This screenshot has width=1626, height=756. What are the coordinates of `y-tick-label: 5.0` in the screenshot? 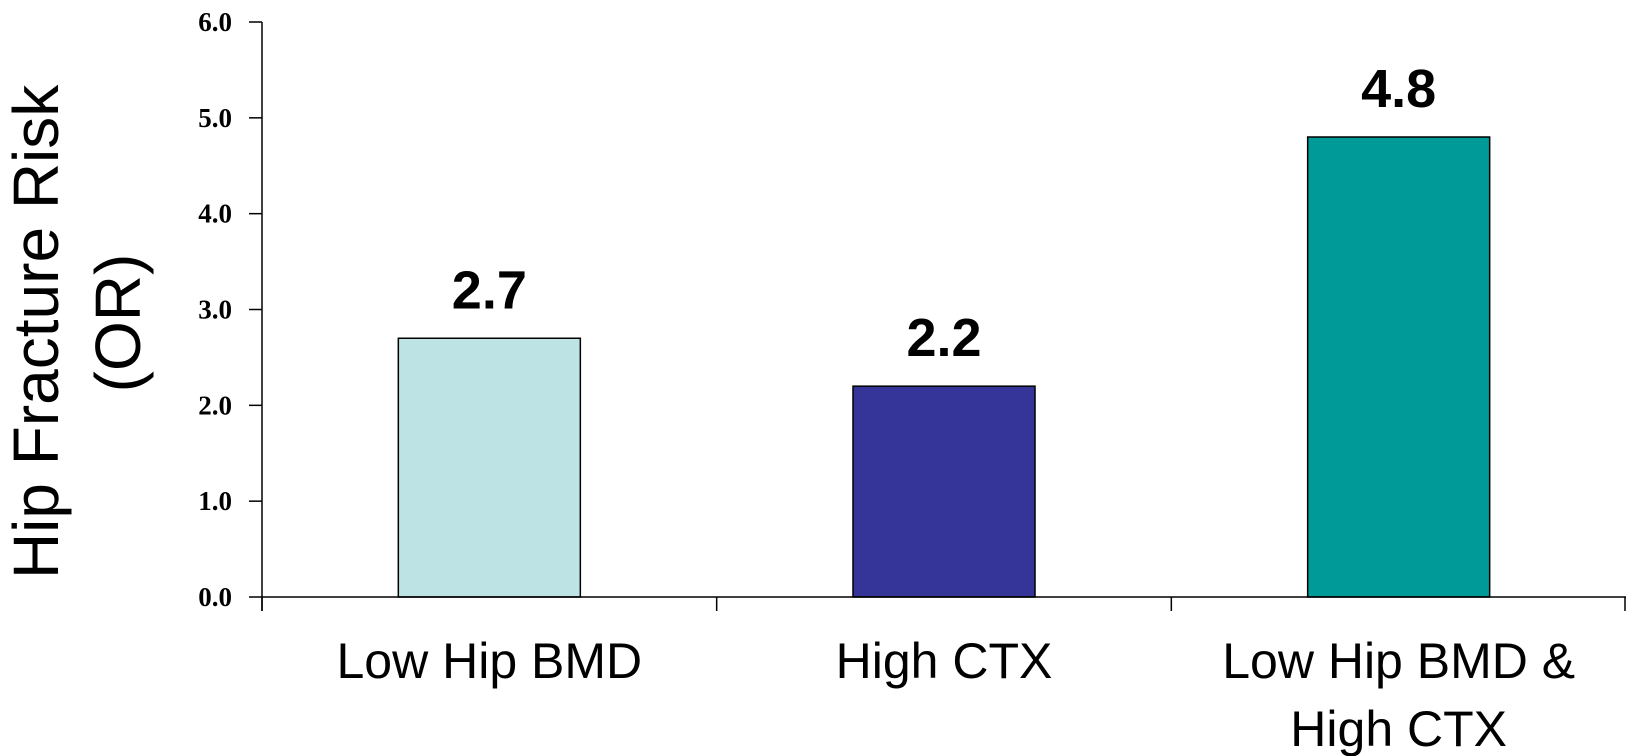 It's located at (215, 118).